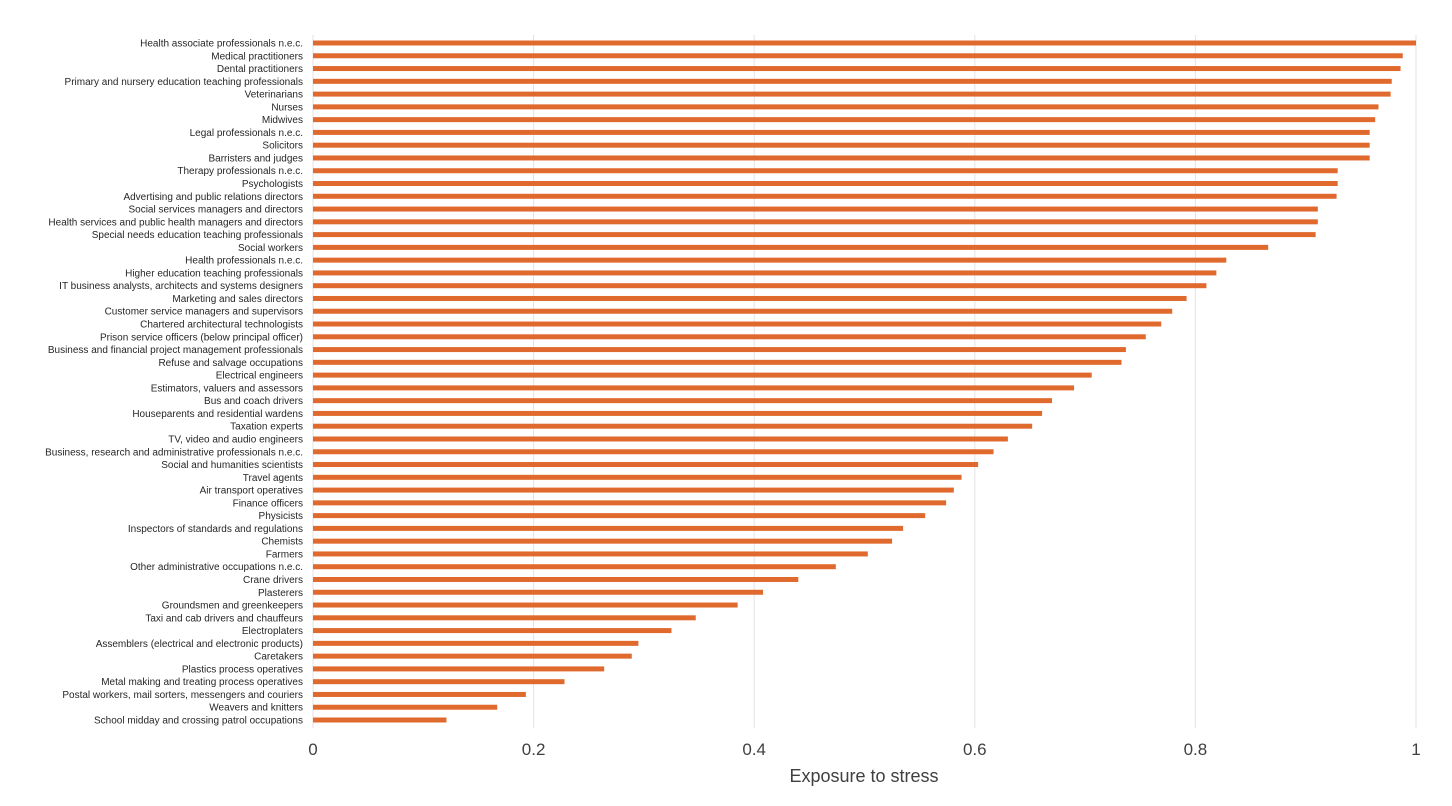 This screenshot has height=806, width=1452. What do you see at coordinates (224, 618) in the screenshot?
I see `category-label: Taxi and cab drivers and chauffeurs` at bounding box center [224, 618].